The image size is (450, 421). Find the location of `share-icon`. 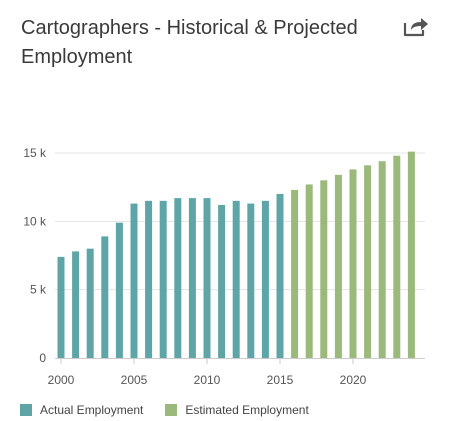

share-icon is located at coordinates (416, 26).